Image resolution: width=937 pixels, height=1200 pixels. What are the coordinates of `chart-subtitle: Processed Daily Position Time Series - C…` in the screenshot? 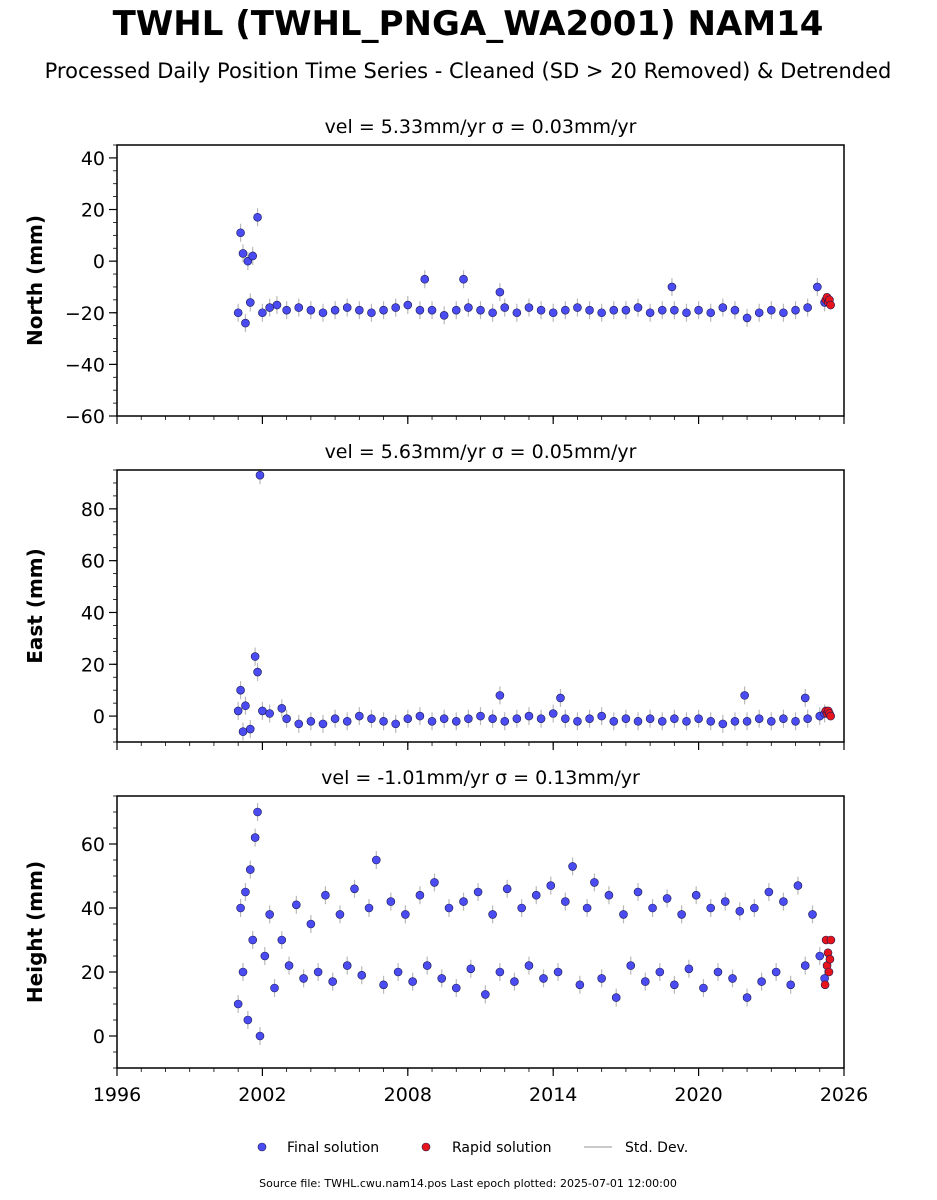 It's located at (468, 71).